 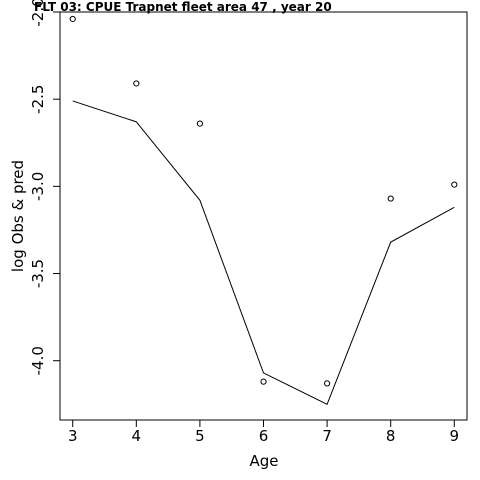 I want to click on x-tick-label: 6, so click(x=264, y=436).